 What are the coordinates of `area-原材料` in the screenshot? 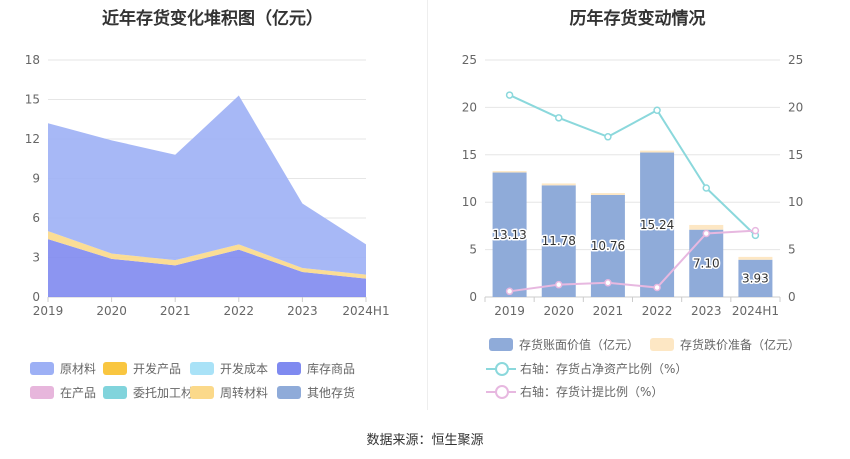 It's located at (207, 185).